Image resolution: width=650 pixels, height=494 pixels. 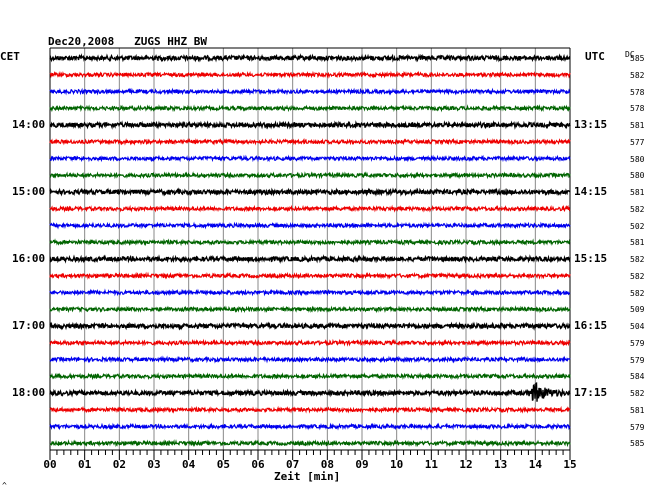 What do you see at coordinates (637, 142) in the screenshot?
I see `dc-offset-value: 577` at bounding box center [637, 142].